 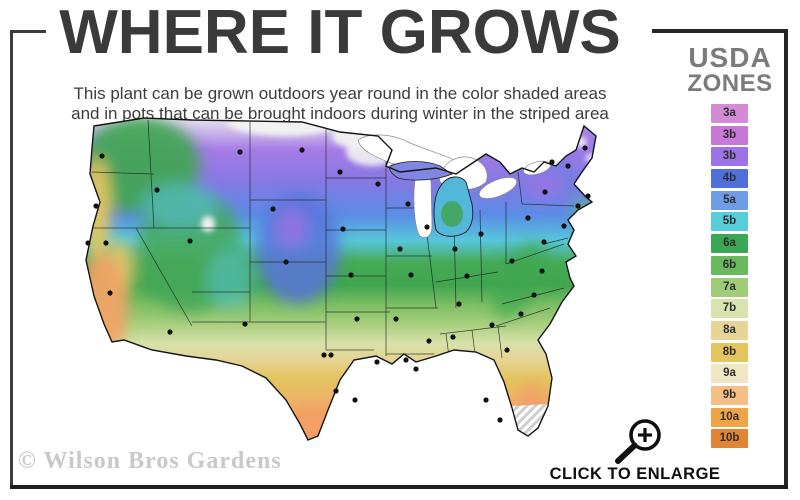 I want to click on legend-item: 5b, so click(x=729, y=222).